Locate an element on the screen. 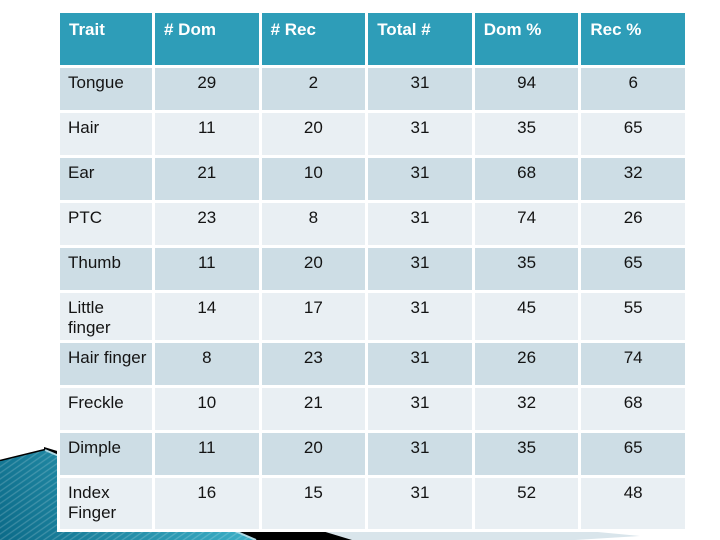  deco-left-edge-line is located at coordinates (23, 455).